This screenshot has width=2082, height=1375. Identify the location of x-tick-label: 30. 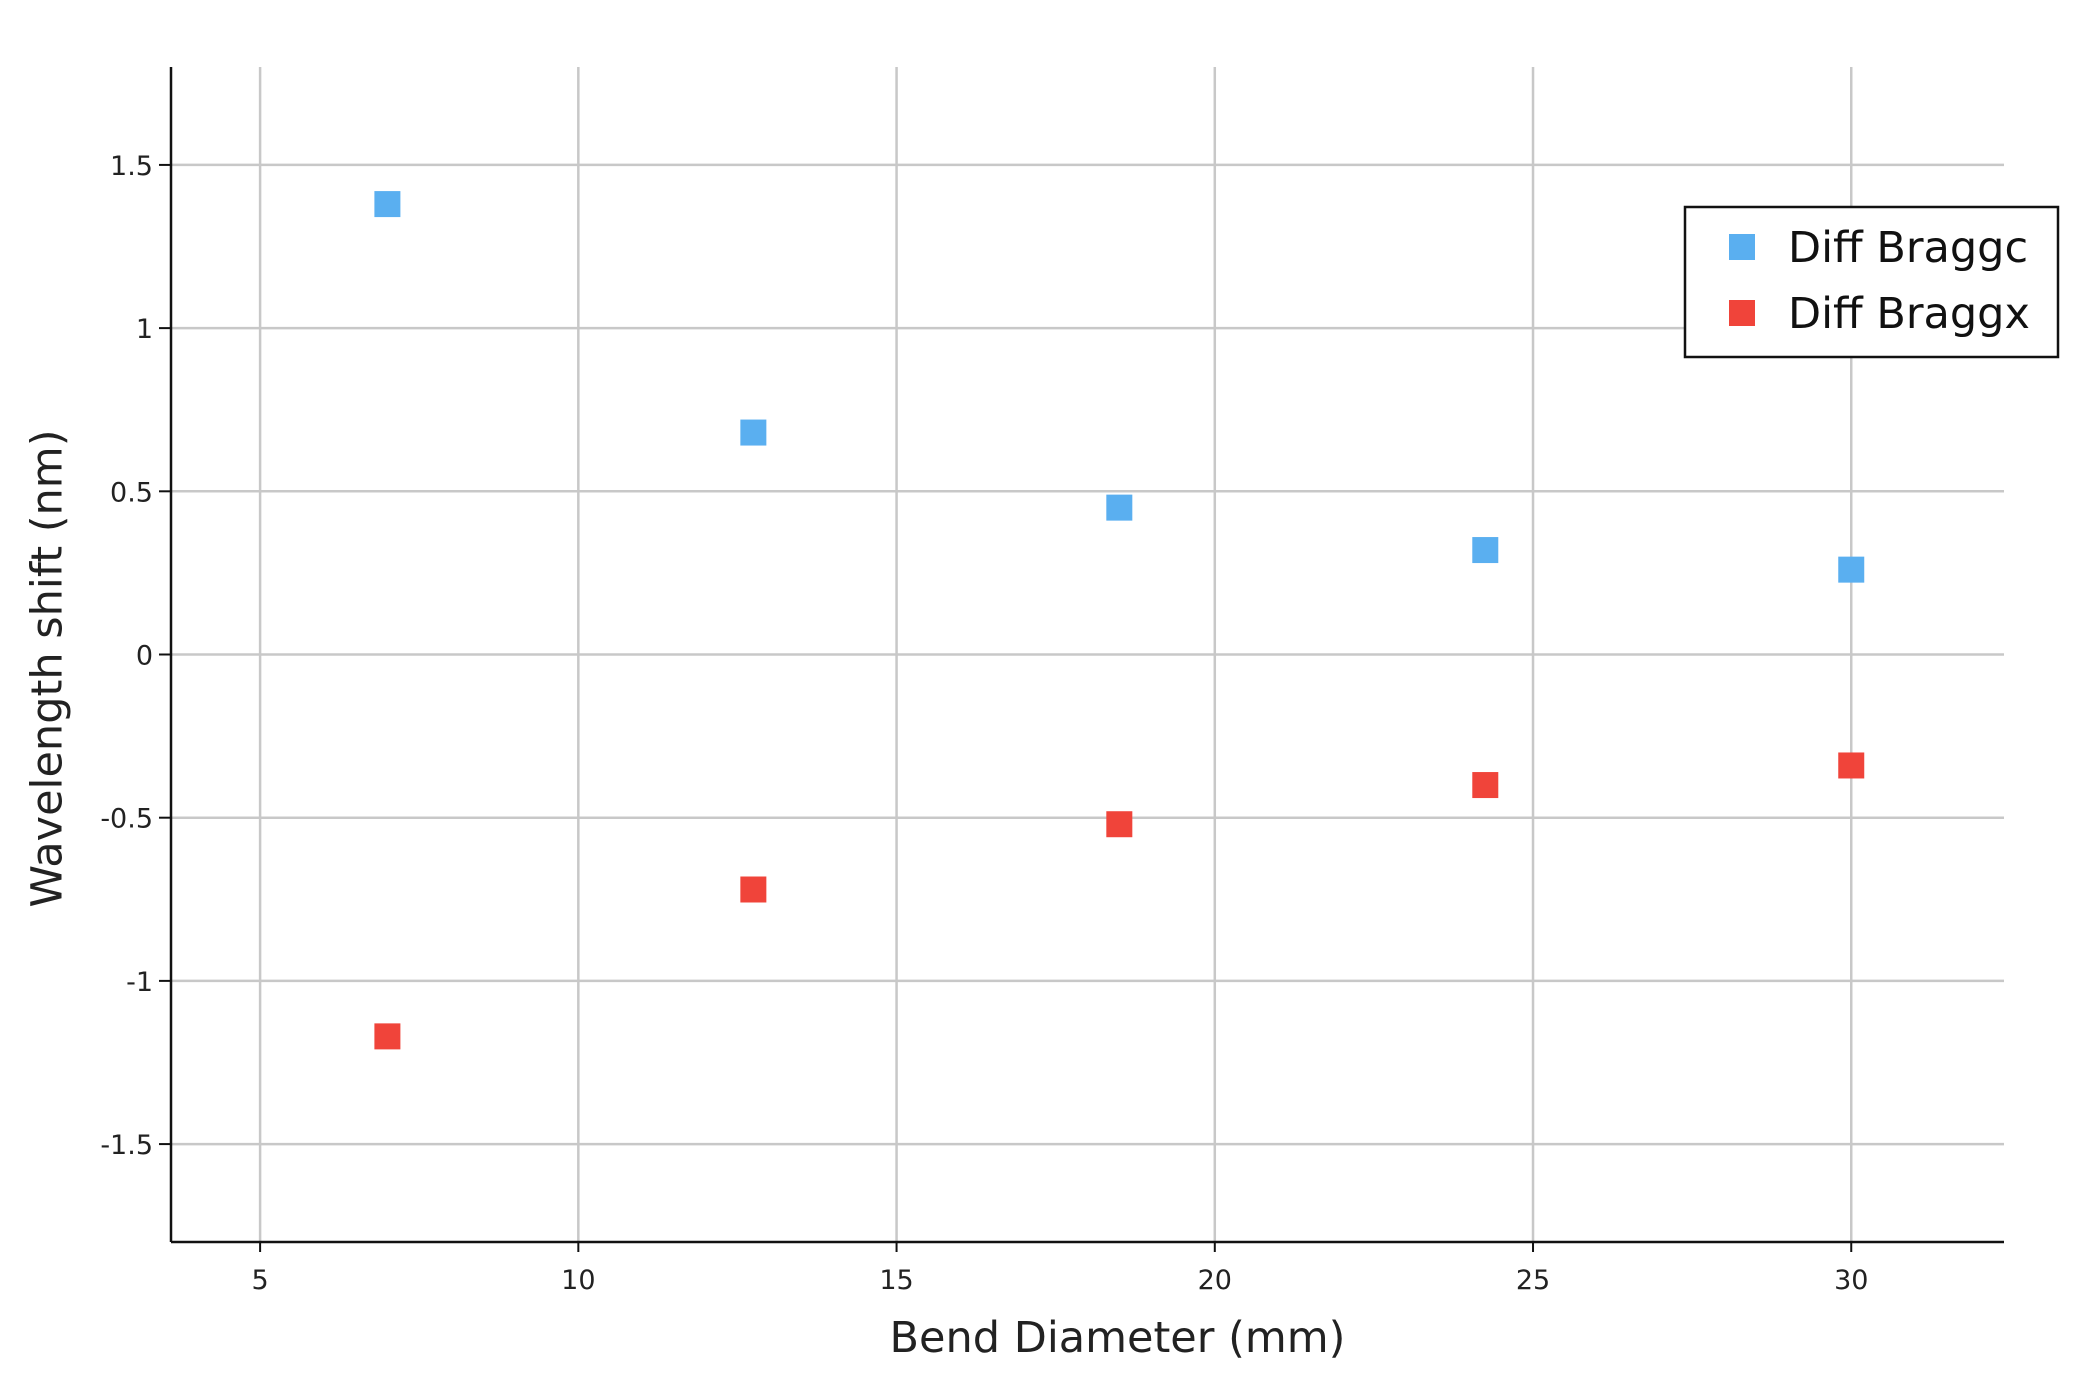
(1851, 1280).